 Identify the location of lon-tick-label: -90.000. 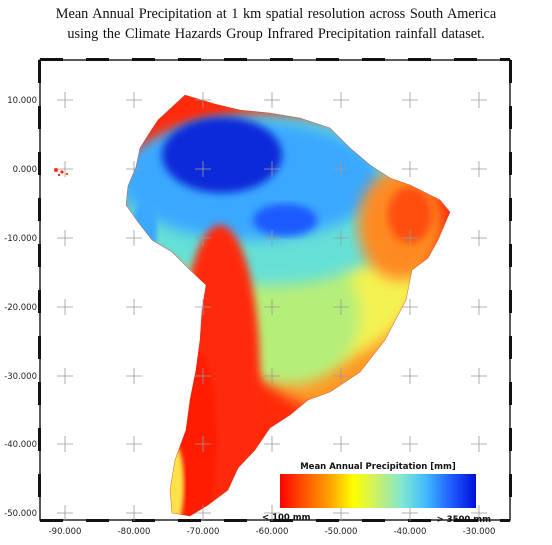
(65, 532).